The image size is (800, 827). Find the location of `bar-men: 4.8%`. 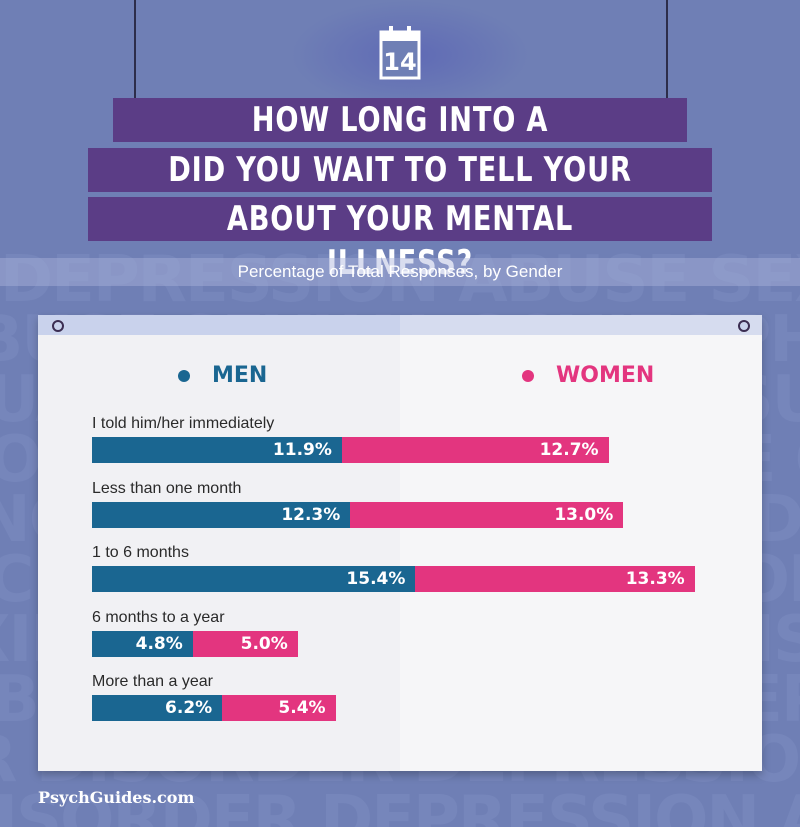

bar-men: 4.8% is located at coordinates (142, 643).